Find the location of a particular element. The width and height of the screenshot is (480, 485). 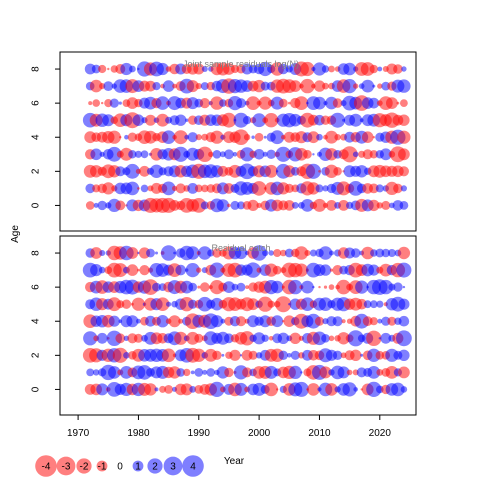

x-tick-label: 2020 is located at coordinates (380, 433).